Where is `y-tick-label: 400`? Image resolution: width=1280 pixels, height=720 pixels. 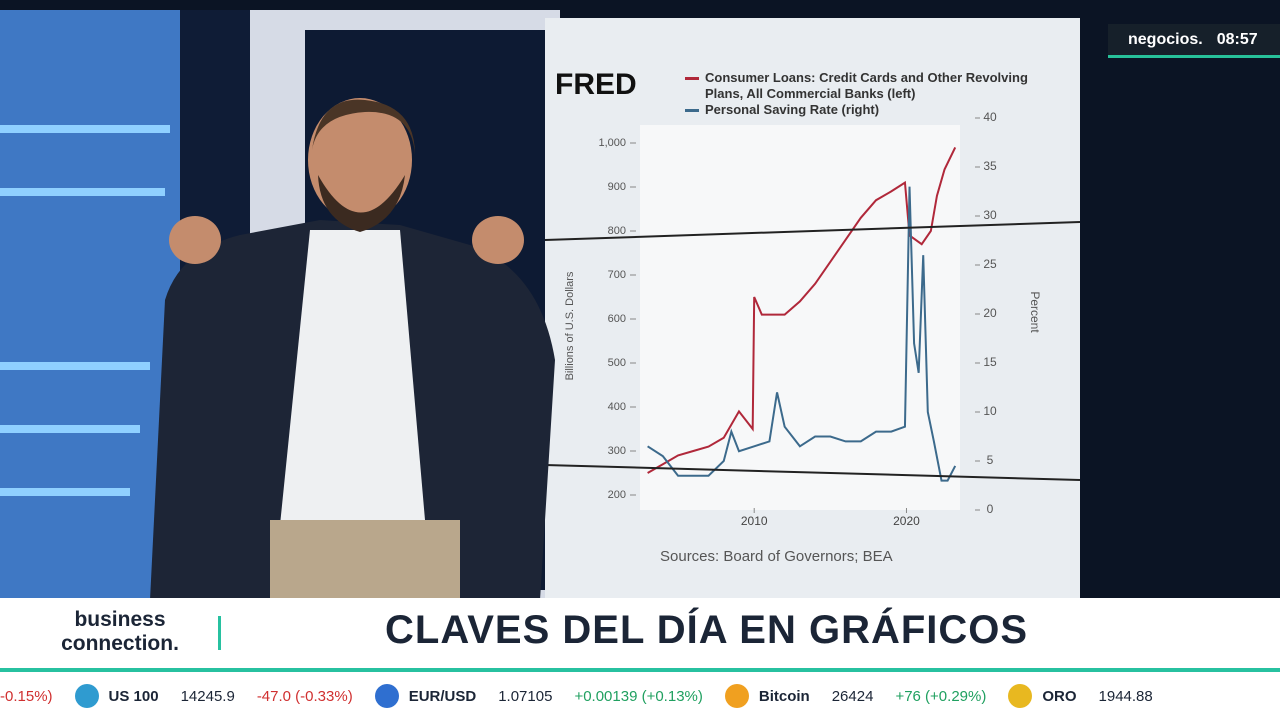 y-tick-label: 400 is located at coordinates (617, 407).